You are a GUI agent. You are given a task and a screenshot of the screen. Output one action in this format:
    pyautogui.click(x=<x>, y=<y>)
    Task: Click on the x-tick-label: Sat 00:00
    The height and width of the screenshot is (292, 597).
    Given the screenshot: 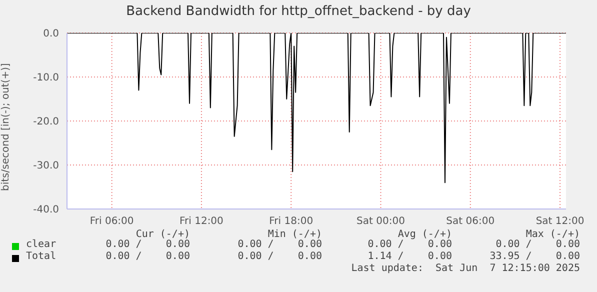 What is the action you would take?
    pyautogui.click(x=380, y=222)
    